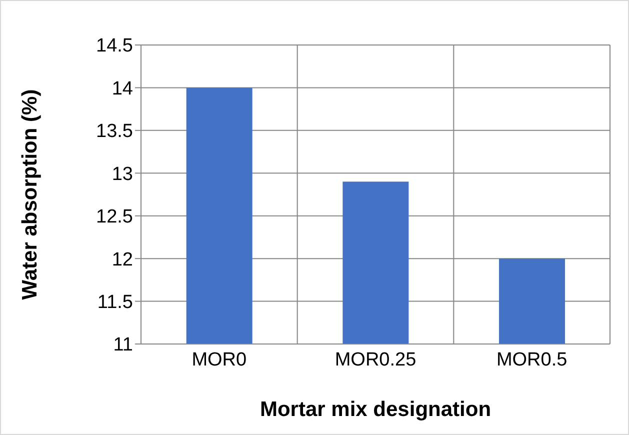  I want to click on y-tick-label: 11.5, so click(115, 303).